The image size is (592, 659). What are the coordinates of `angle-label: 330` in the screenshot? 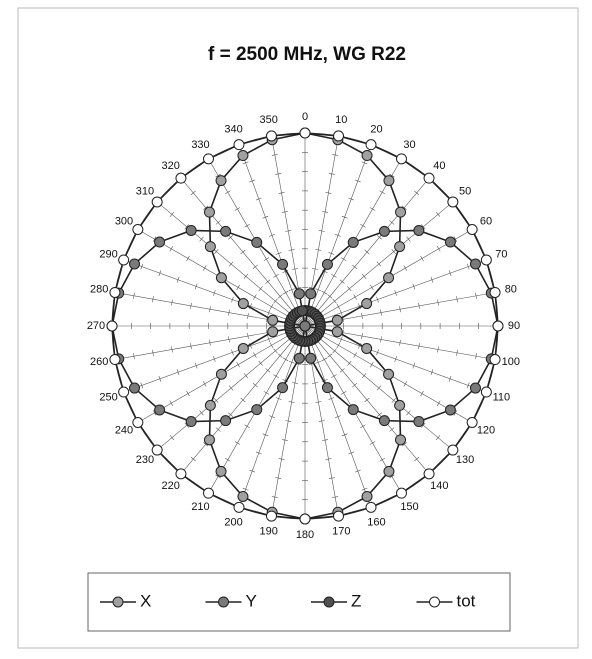 It's located at (200, 145).